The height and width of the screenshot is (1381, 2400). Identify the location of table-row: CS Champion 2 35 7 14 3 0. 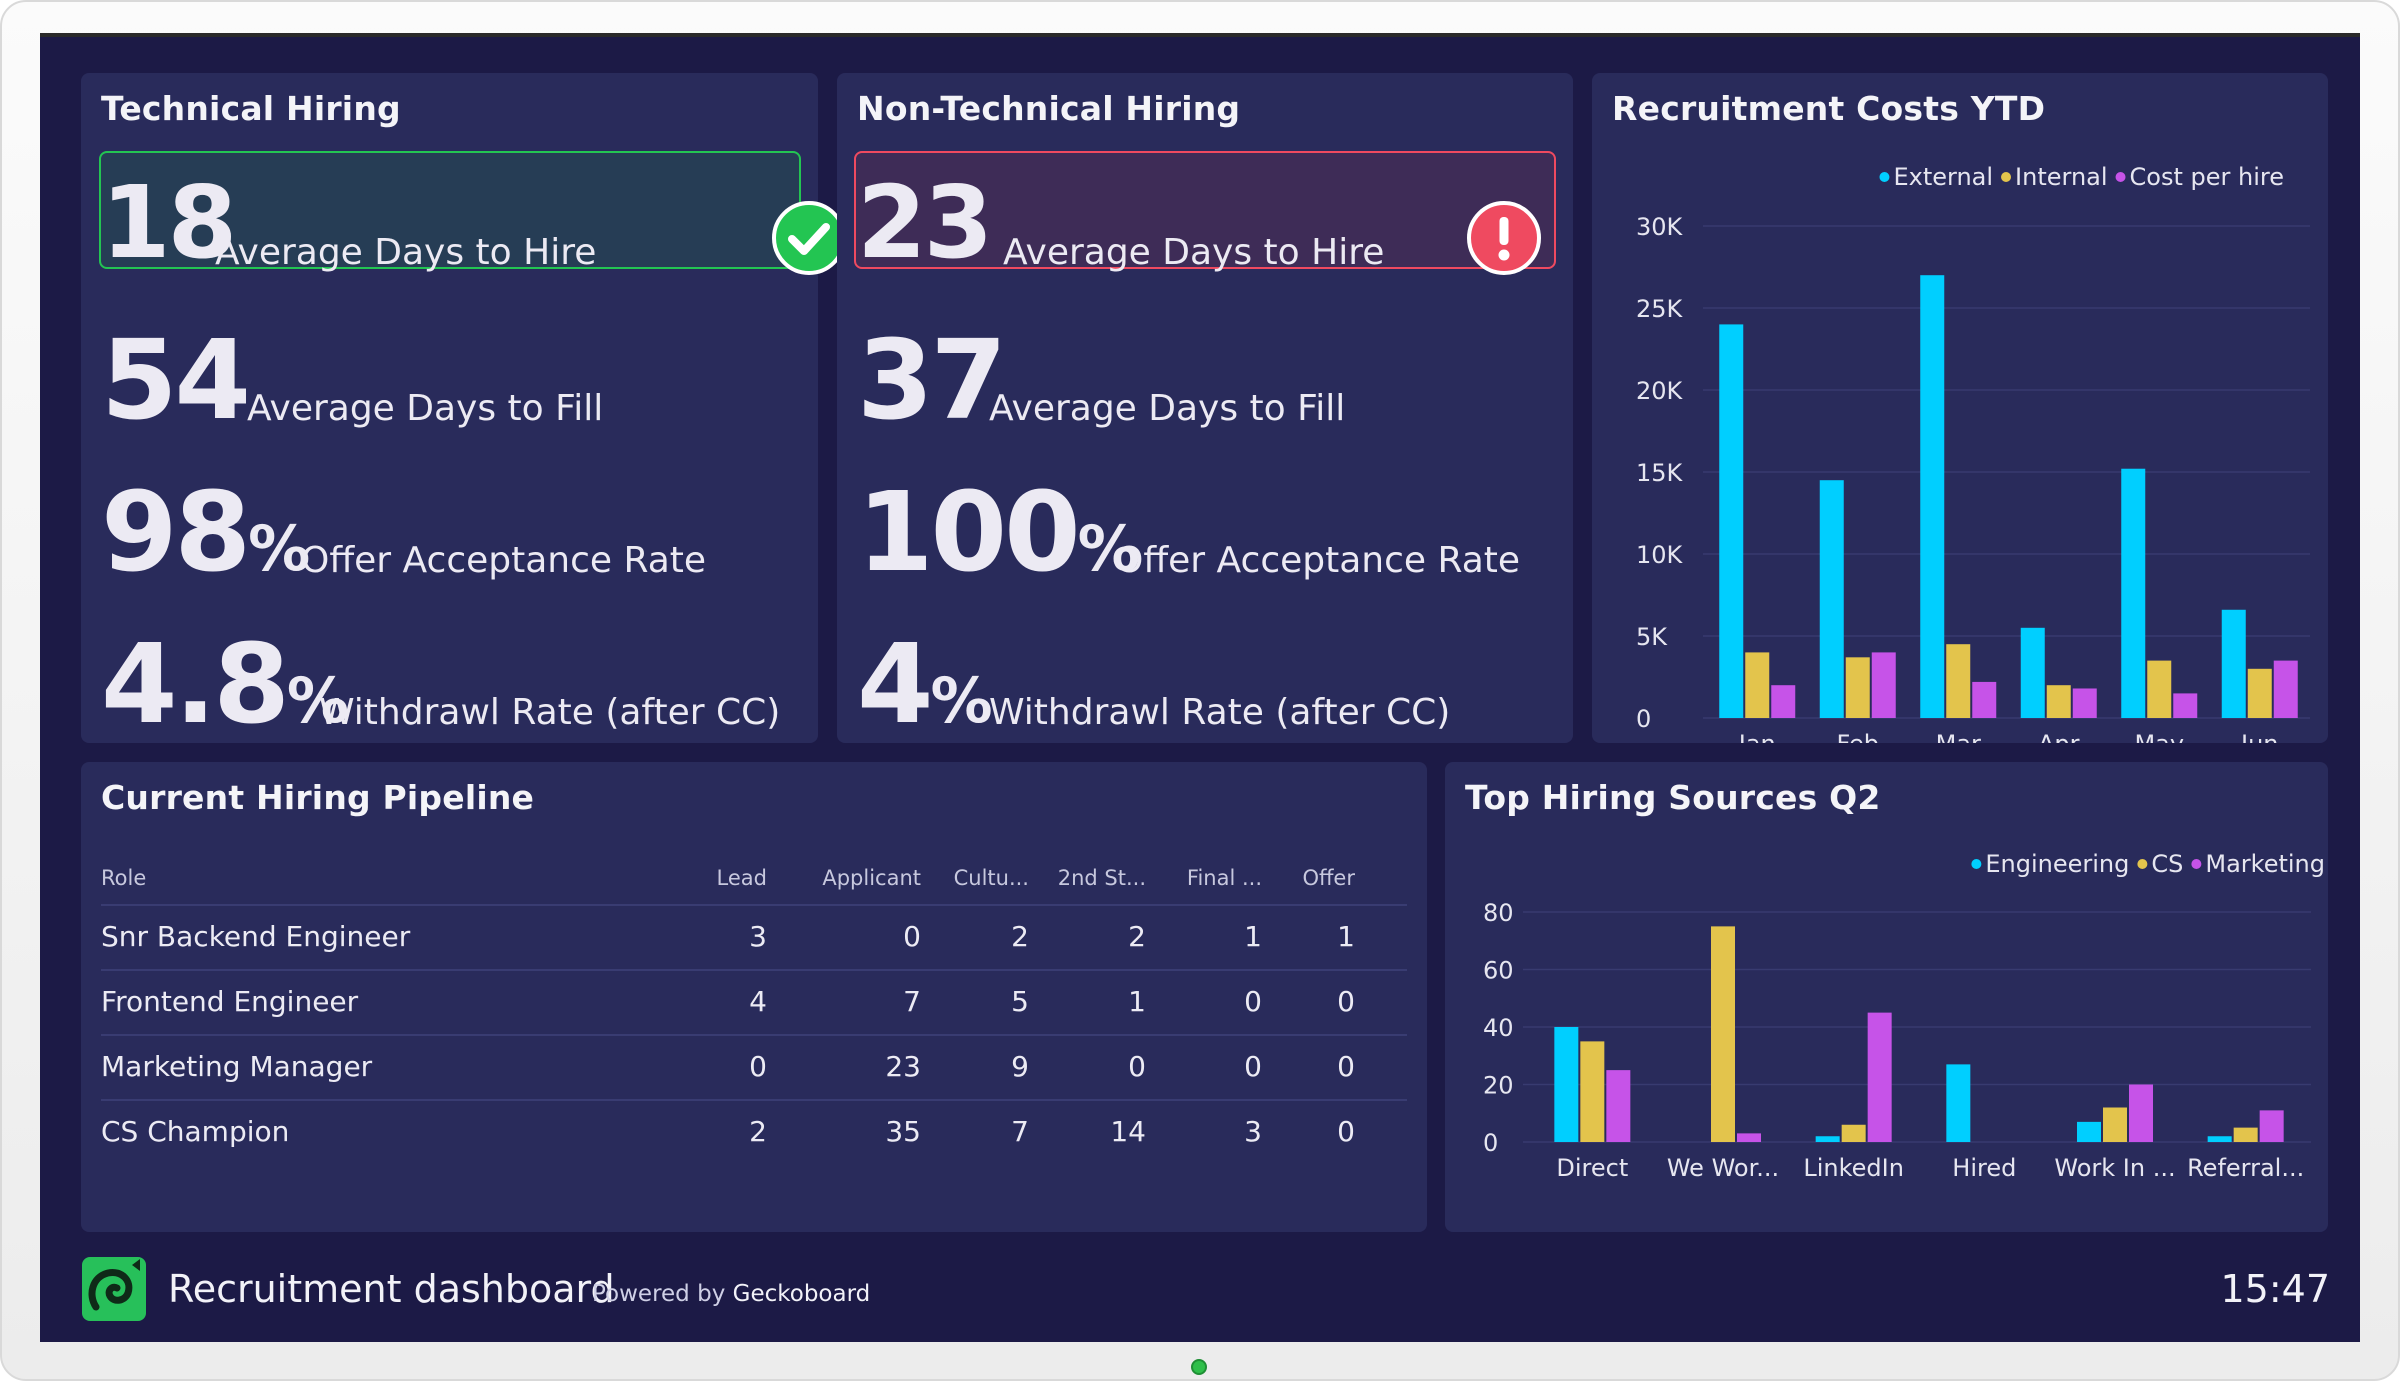
(754, 1133).